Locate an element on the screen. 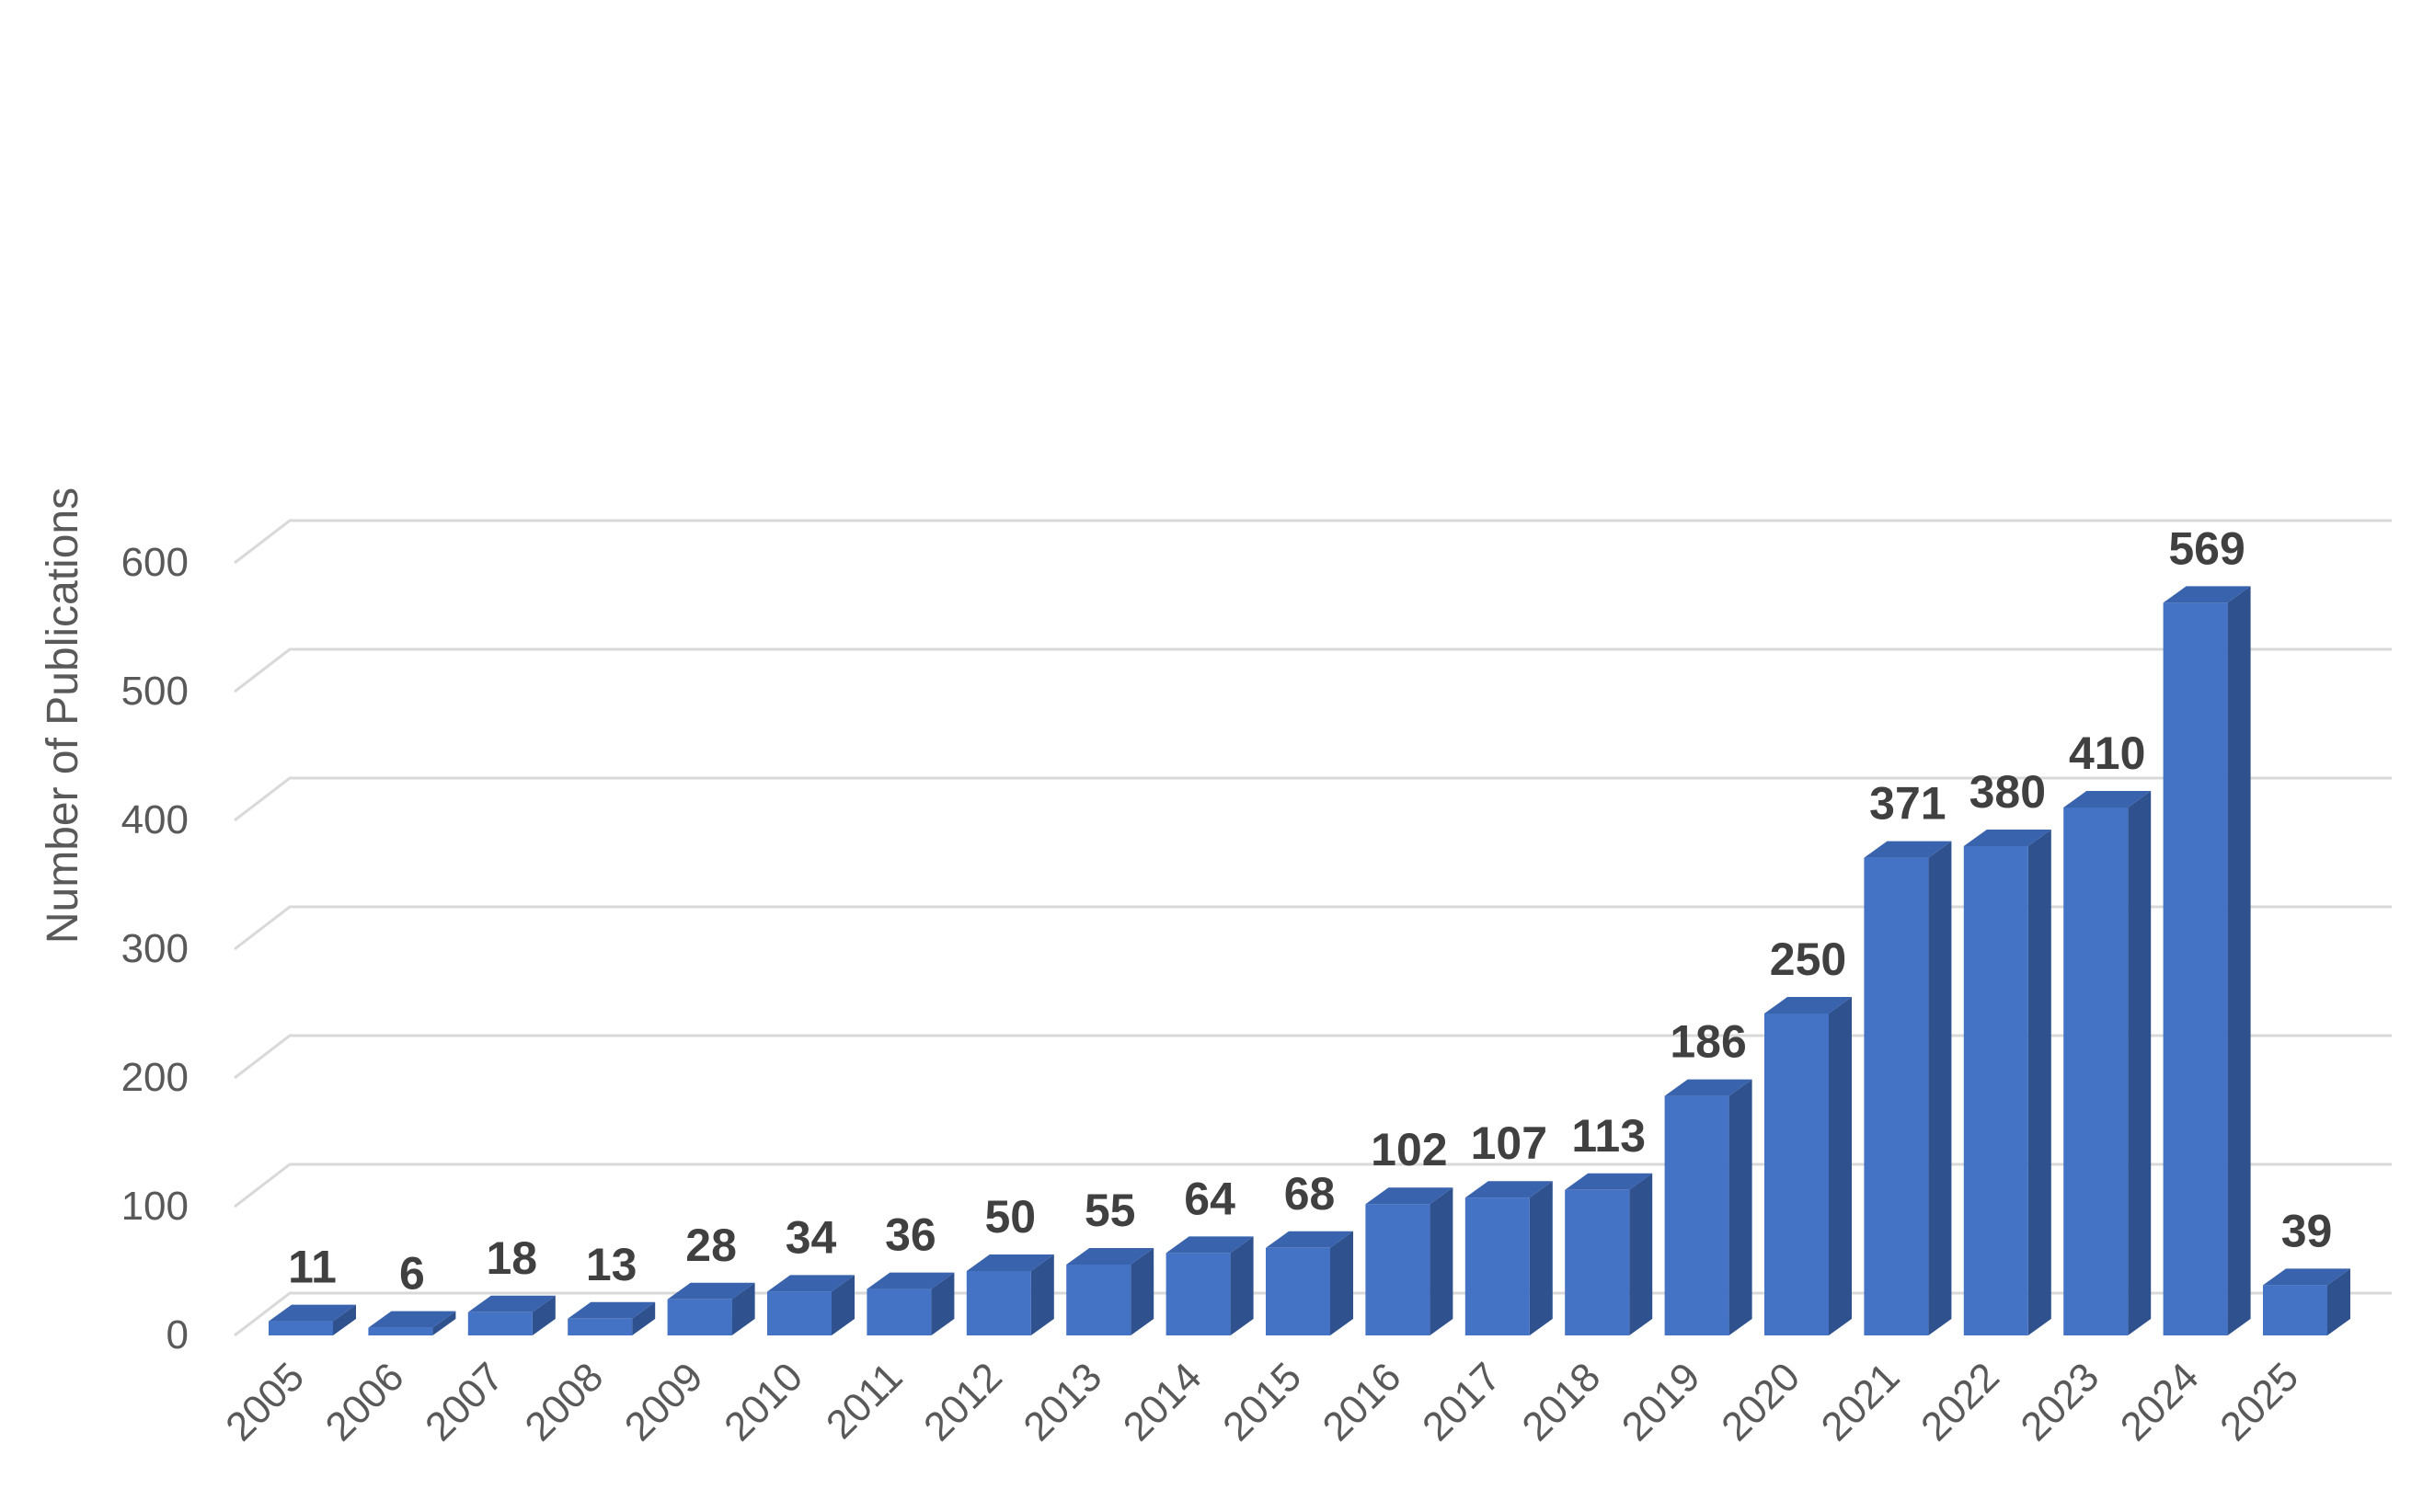 The width and height of the screenshot is (2423, 1512). data-label: 380 is located at coordinates (2007, 792).